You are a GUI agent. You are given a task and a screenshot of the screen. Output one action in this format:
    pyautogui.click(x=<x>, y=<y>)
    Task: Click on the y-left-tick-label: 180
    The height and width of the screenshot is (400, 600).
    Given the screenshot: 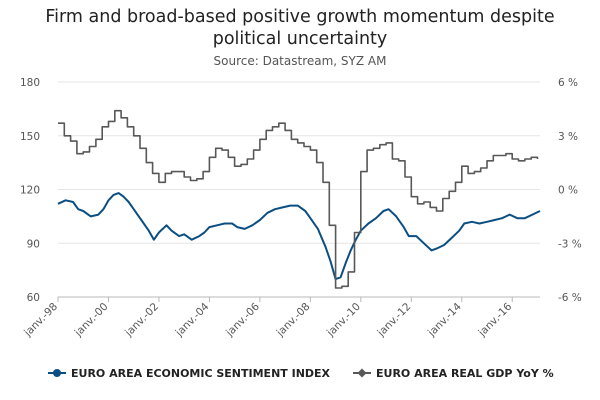 What is the action you would take?
    pyautogui.click(x=30, y=83)
    